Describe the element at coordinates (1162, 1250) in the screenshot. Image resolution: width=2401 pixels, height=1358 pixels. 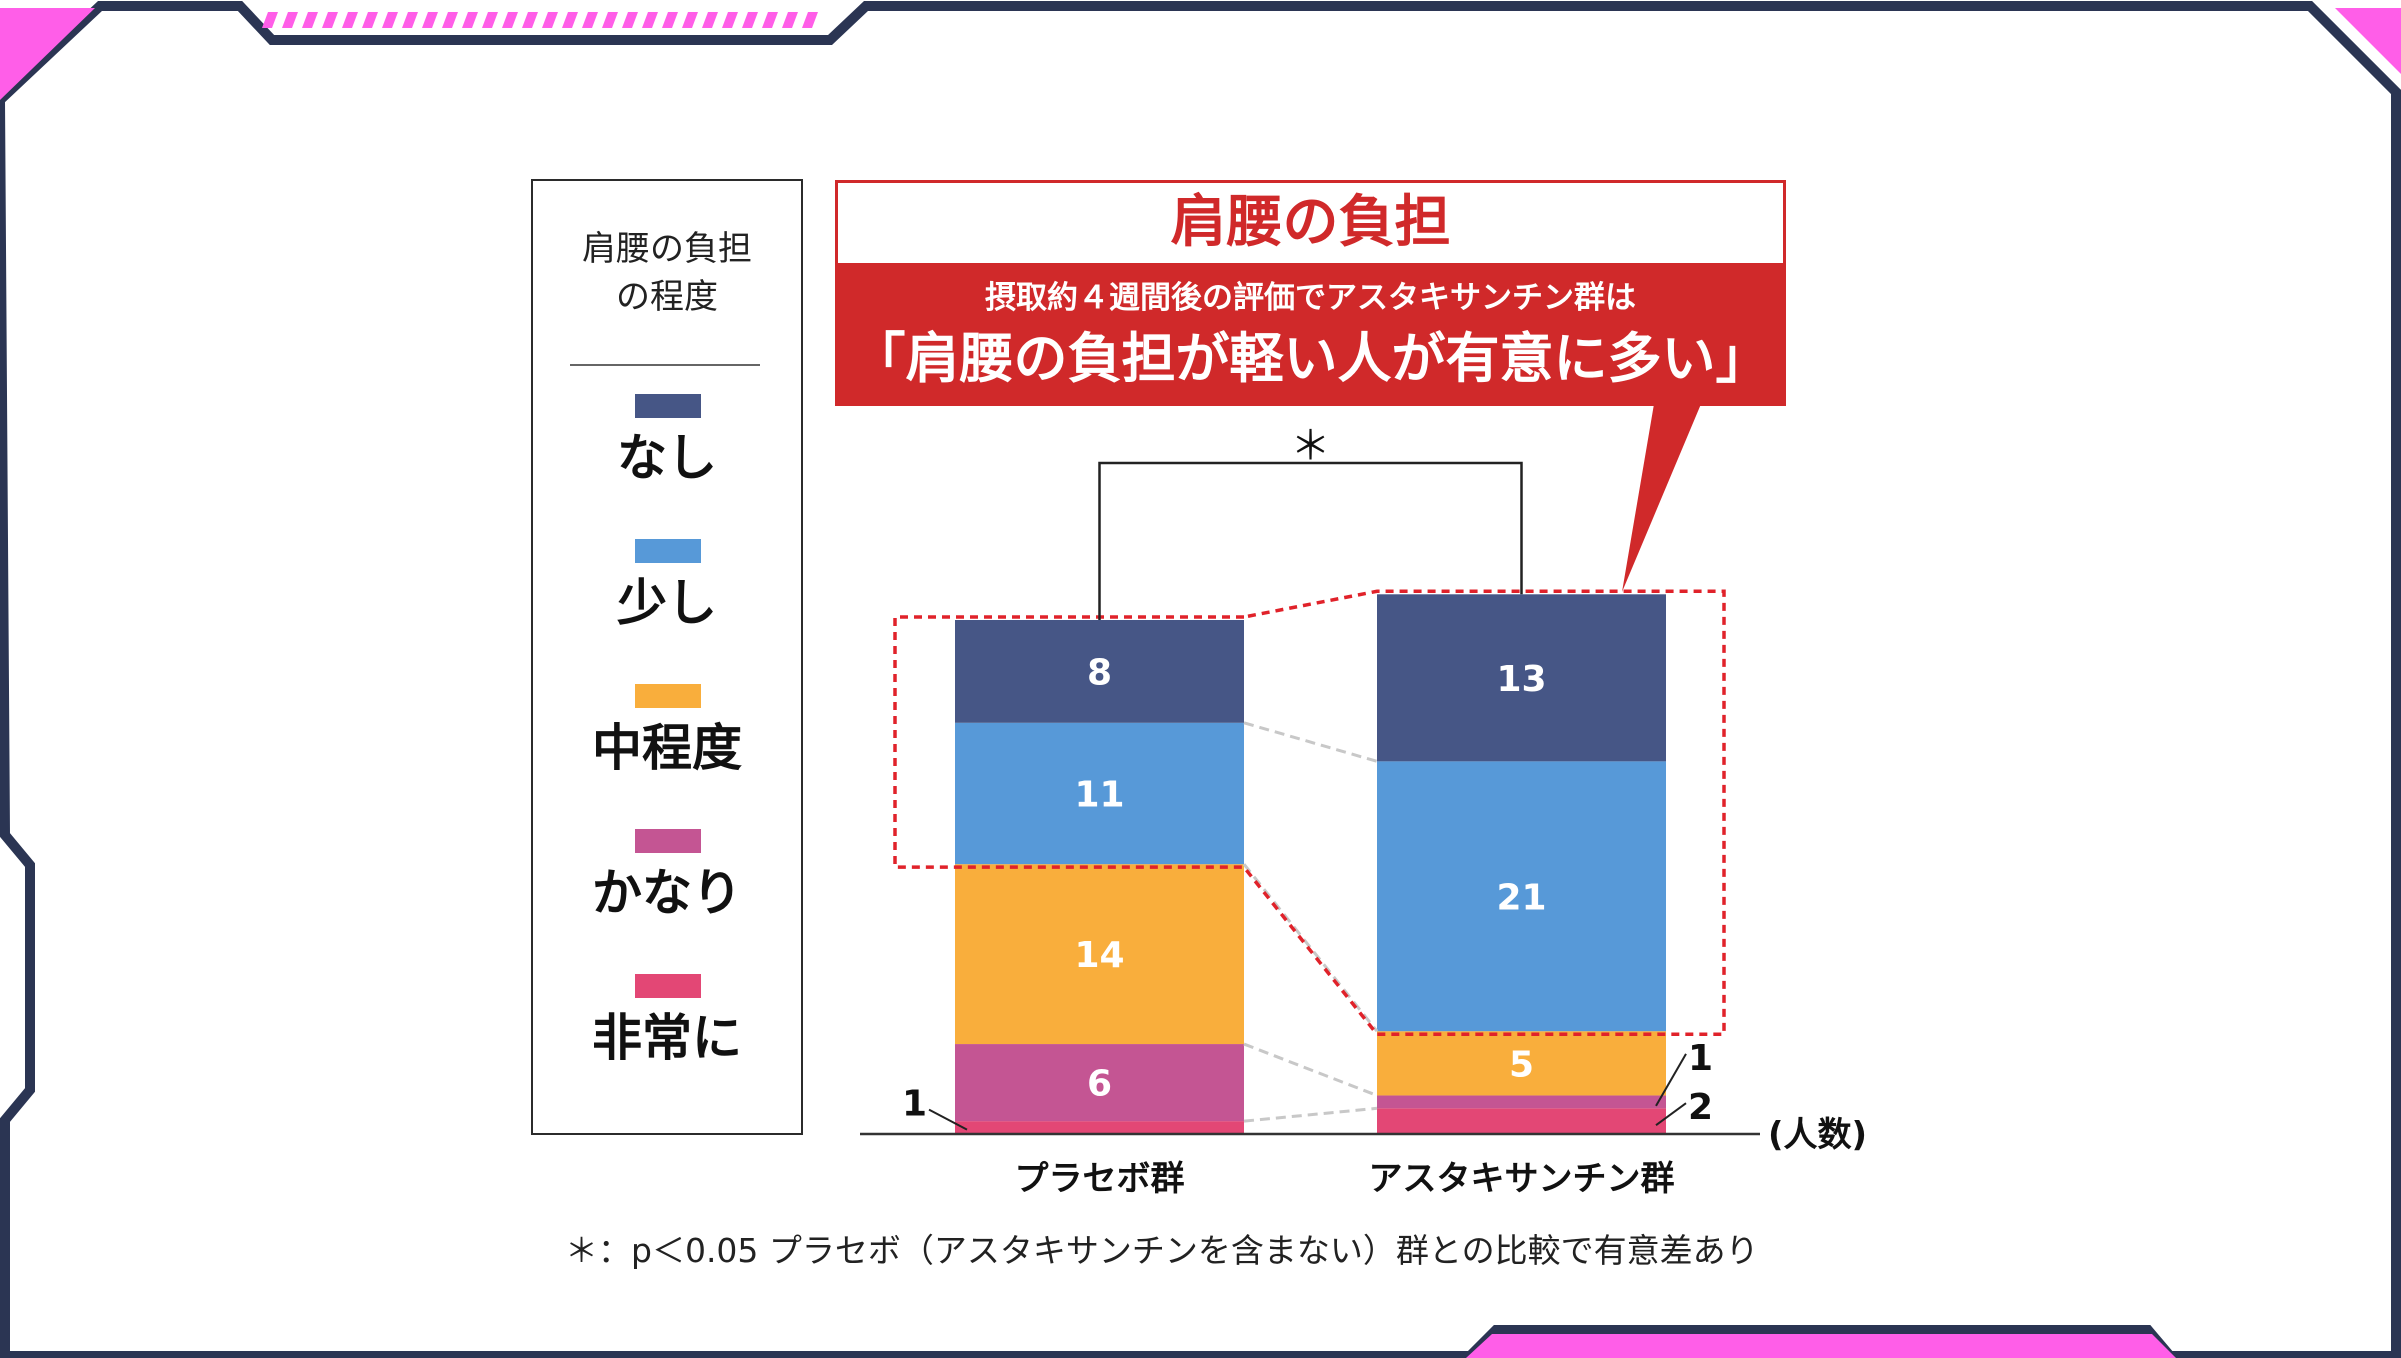
I see `footnote: ＊：p＜0.05 プラセボ（アスタキサンチンを含まない）群との比較で有意差あり` at that location.